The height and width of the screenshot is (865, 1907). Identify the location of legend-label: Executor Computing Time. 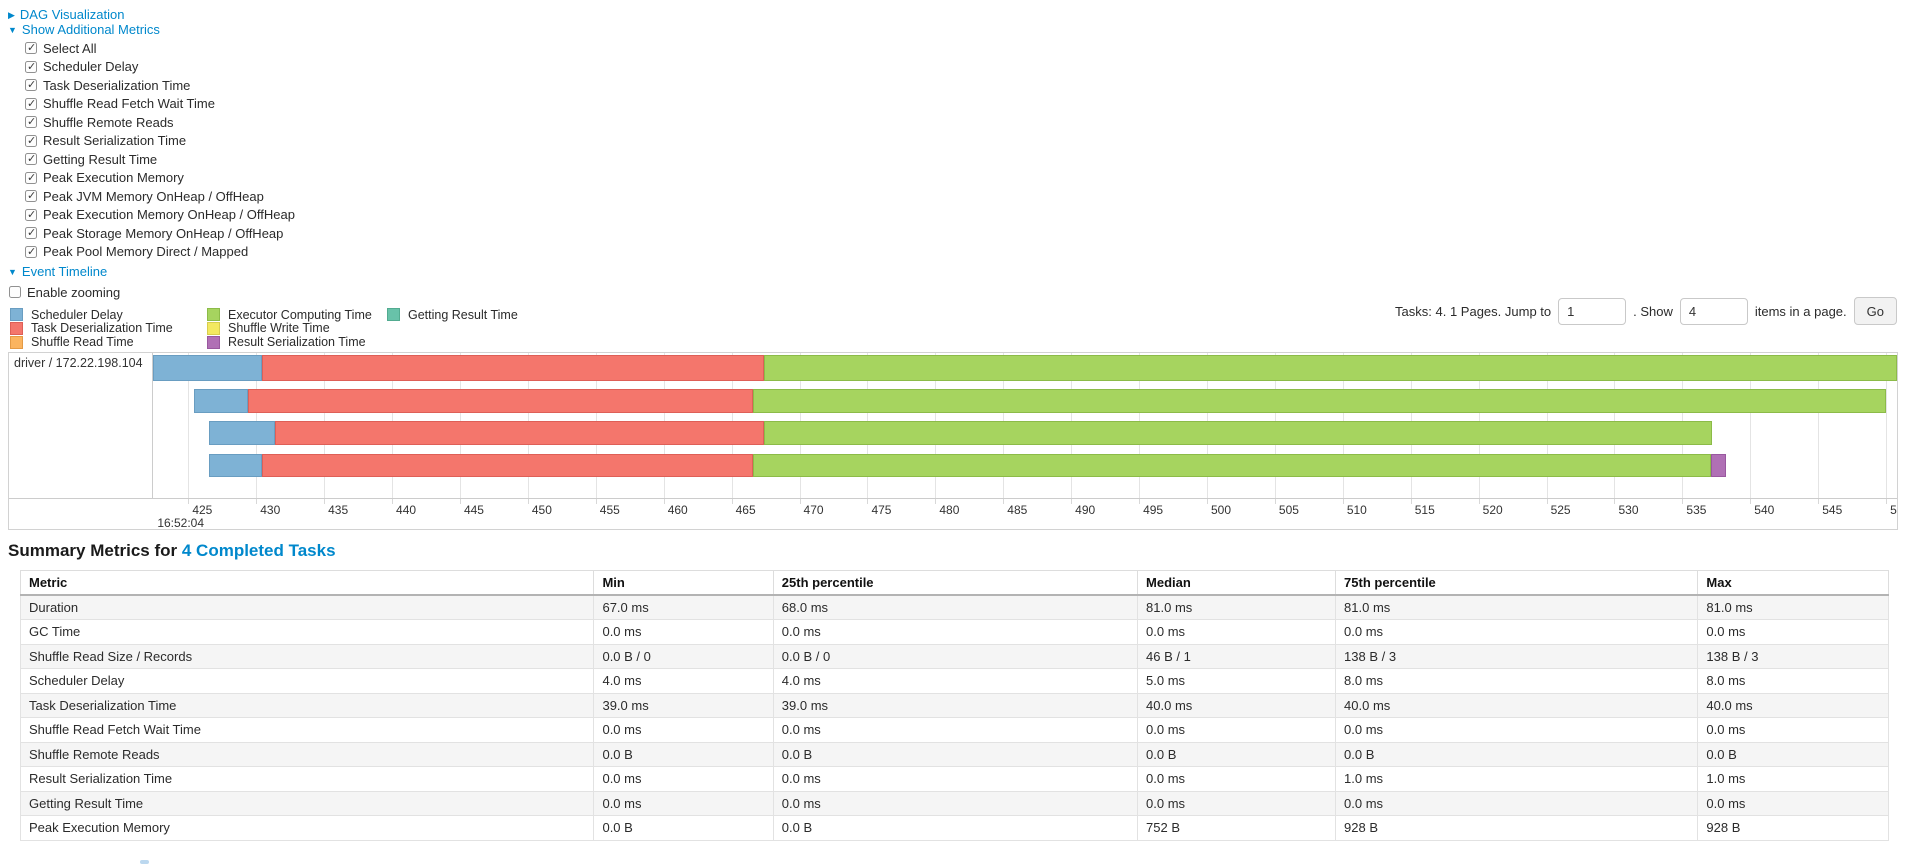
(300, 314).